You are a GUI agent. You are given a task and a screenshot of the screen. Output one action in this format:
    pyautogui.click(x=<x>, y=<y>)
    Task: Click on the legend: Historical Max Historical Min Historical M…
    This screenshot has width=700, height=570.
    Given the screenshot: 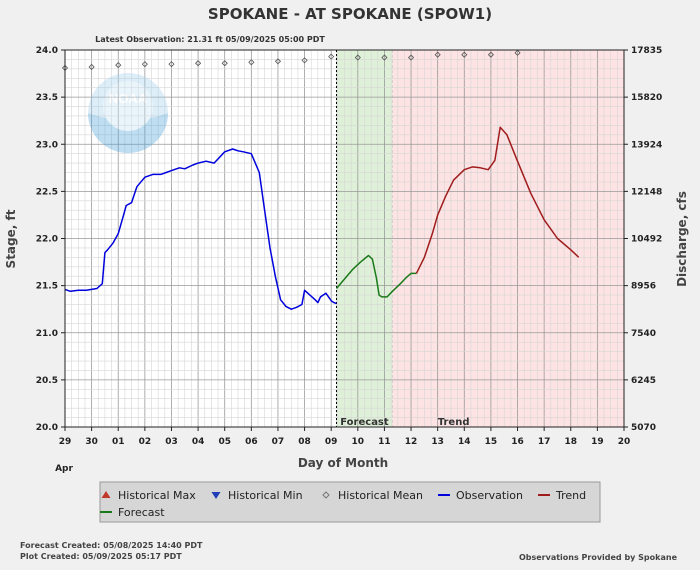 What is the action you would take?
    pyautogui.click(x=350, y=502)
    